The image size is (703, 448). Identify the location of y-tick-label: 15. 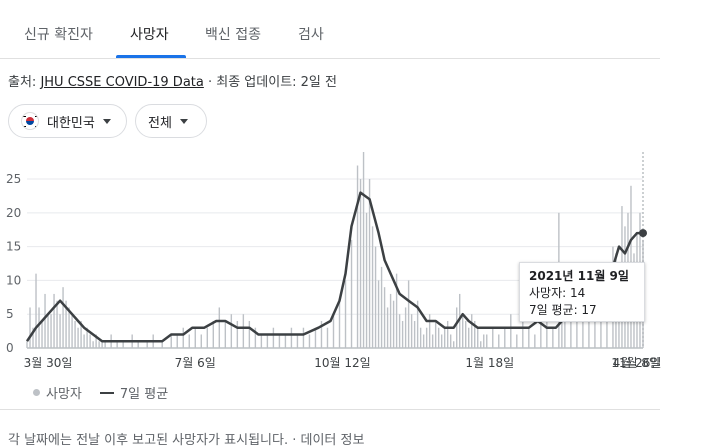
(13, 247).